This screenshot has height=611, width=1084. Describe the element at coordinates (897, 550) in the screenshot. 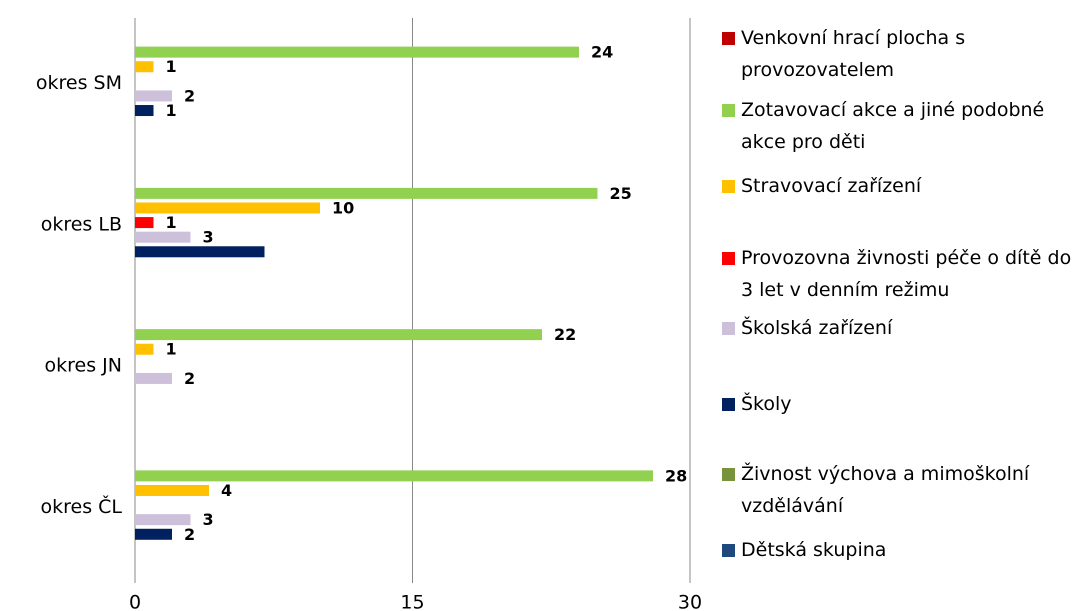

I see `legend-item: Dětská skupina` at that location.